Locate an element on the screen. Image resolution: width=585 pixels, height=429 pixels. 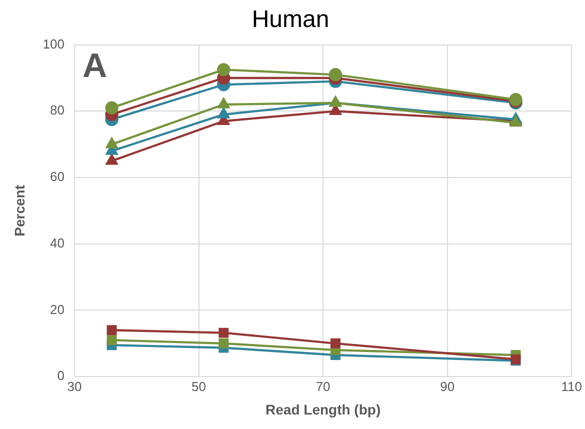
annotation: A is located at coordinates (95, 66).